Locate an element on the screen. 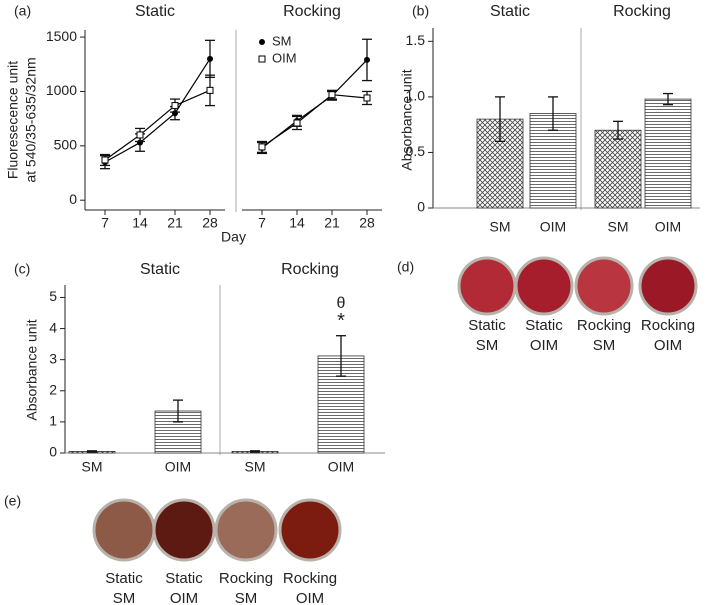 The height and width of the screenshot is (605, 709). y-axis-label: at 540/35-635/32nm is located at coordinates (31, 119).